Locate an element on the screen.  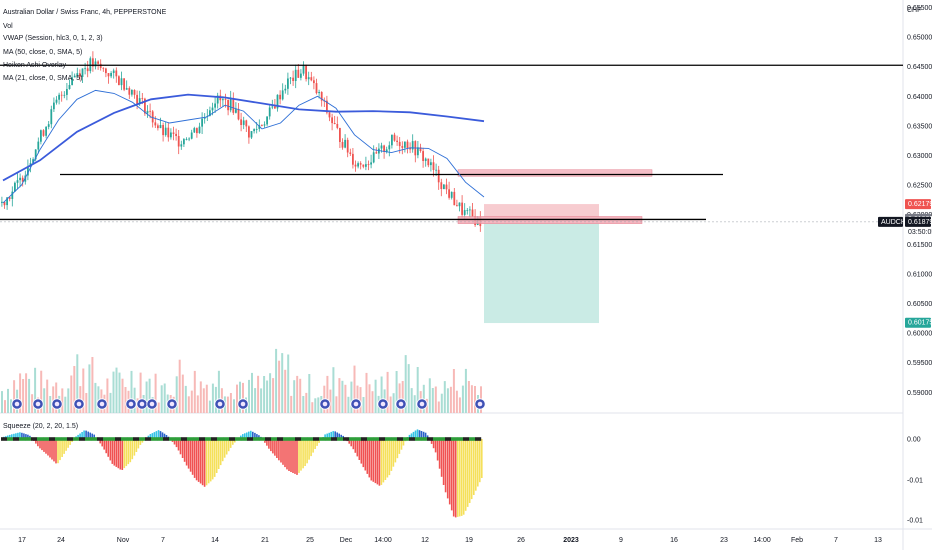
legend-squeeze: Squeeze (20, 2, 20, 1.5) is located at coordinates (40, 426).